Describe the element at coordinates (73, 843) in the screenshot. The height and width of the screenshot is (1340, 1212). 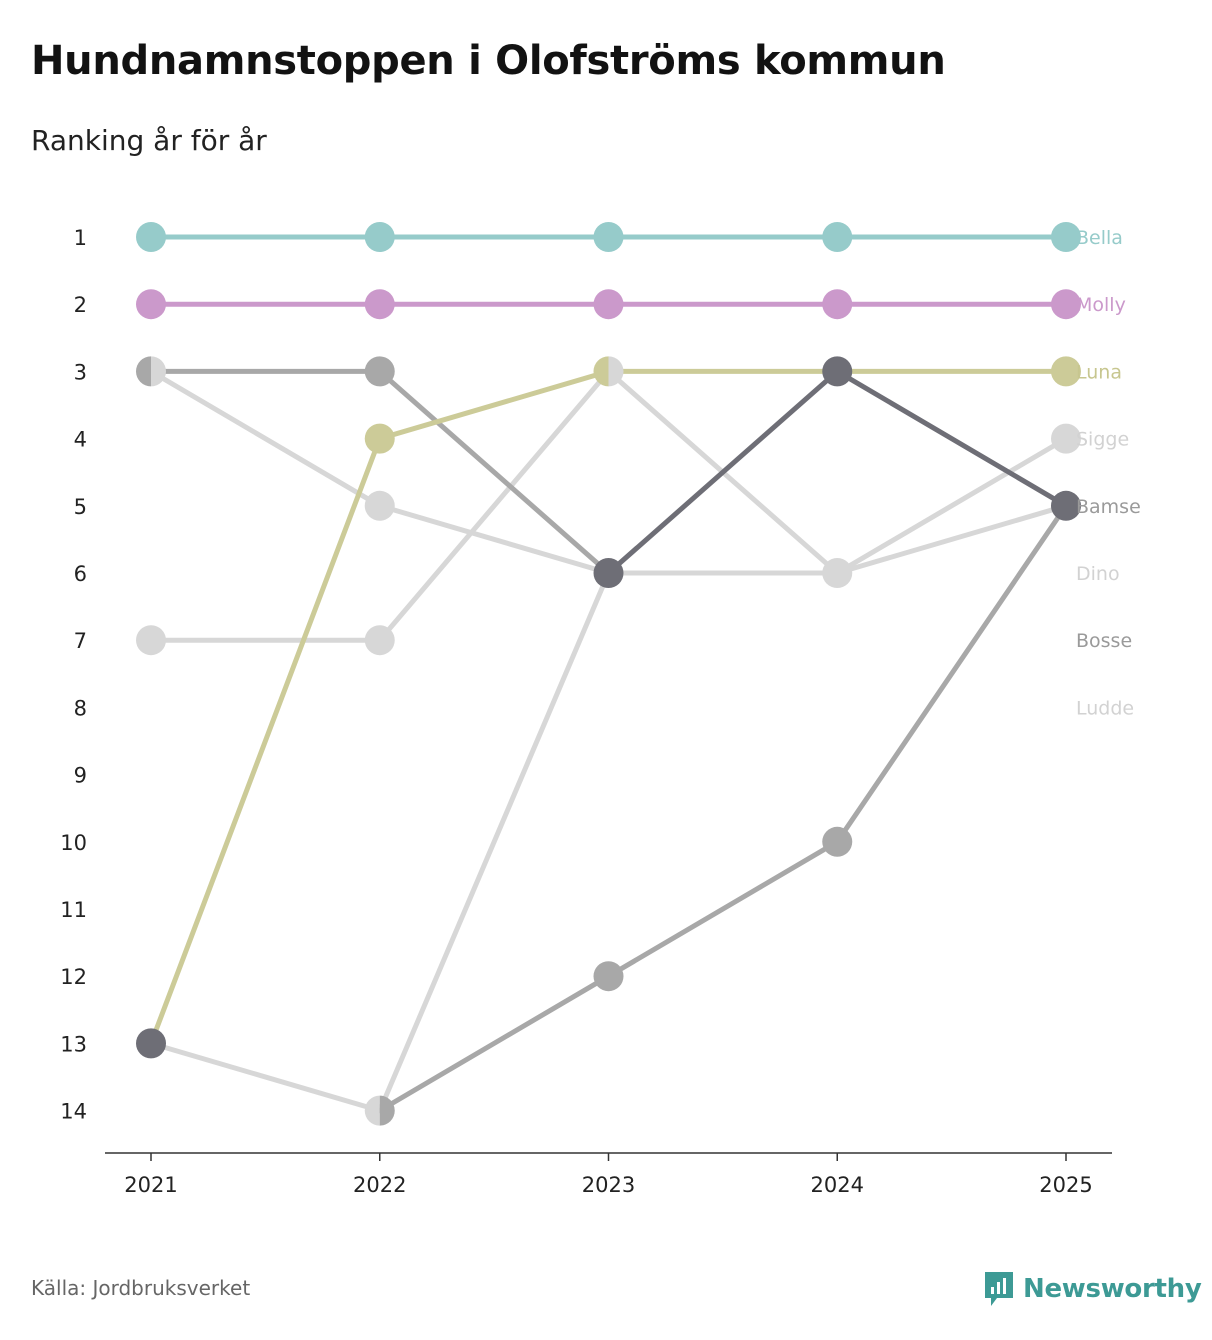
I see `y-tick-label: 10` at that location.